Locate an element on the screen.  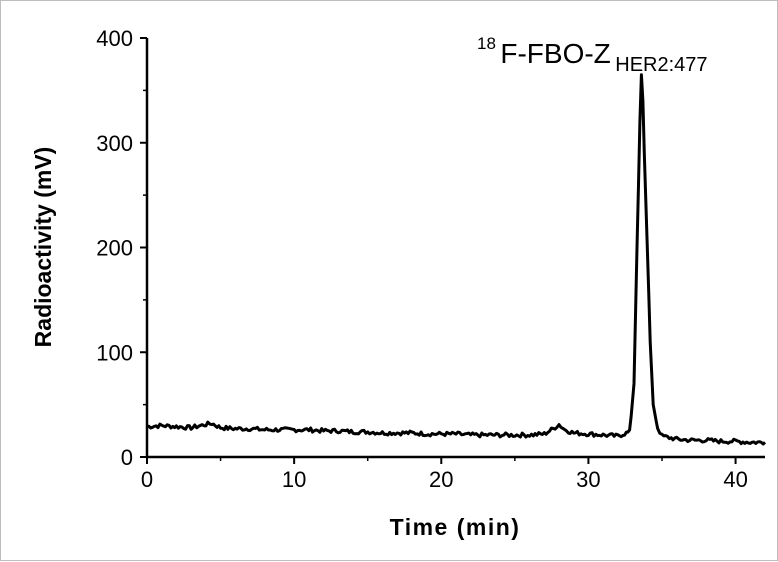
x-tick-label: 10 is located at coordinates (294, 479).